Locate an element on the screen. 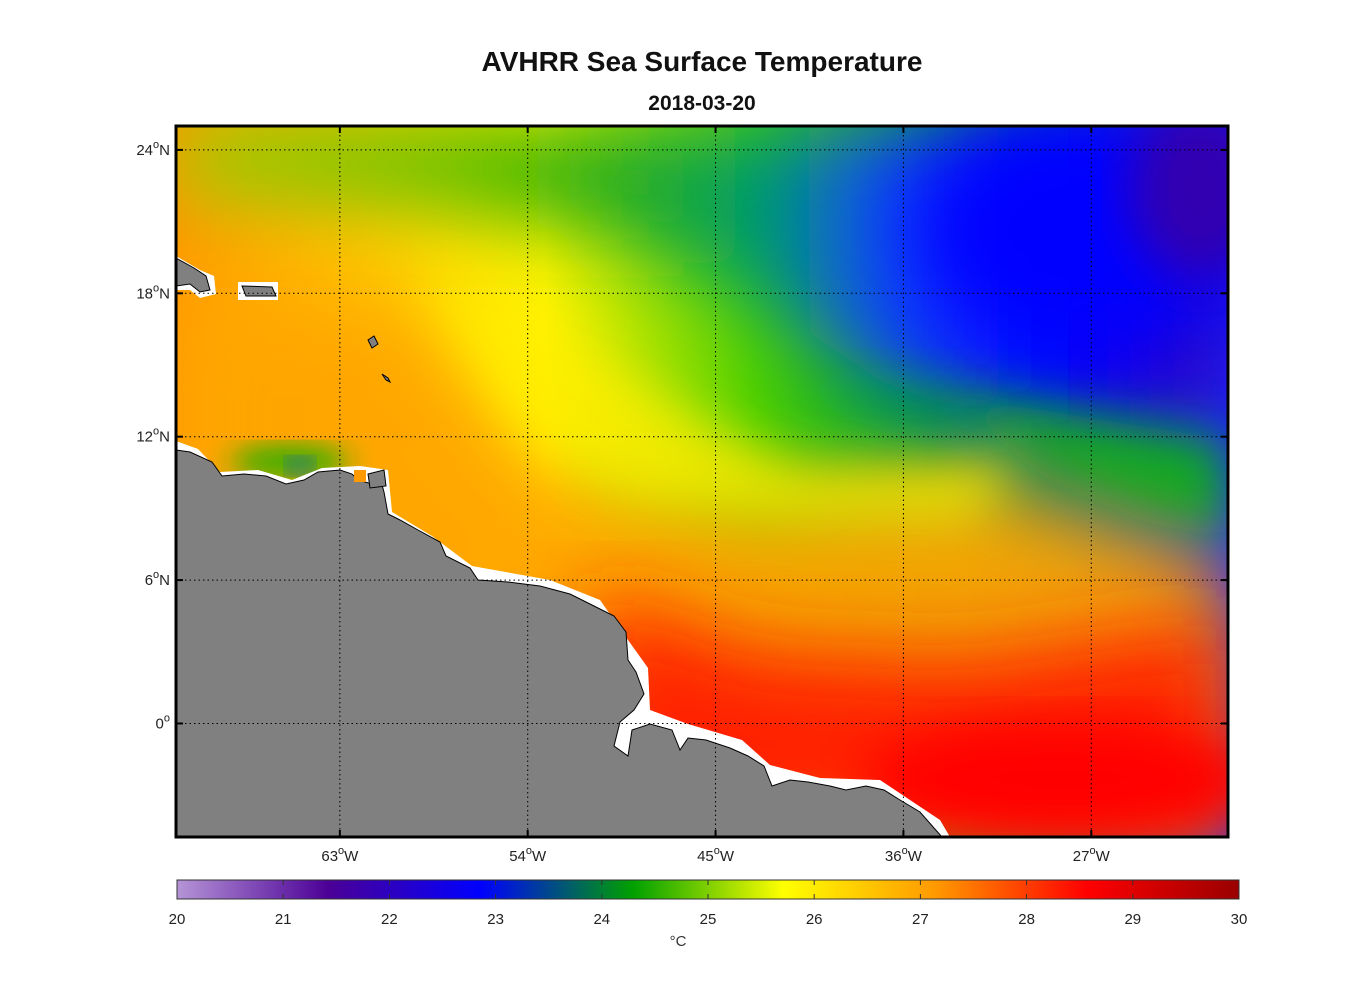  lat-label: 24oN is located at coordinates (153, 149).